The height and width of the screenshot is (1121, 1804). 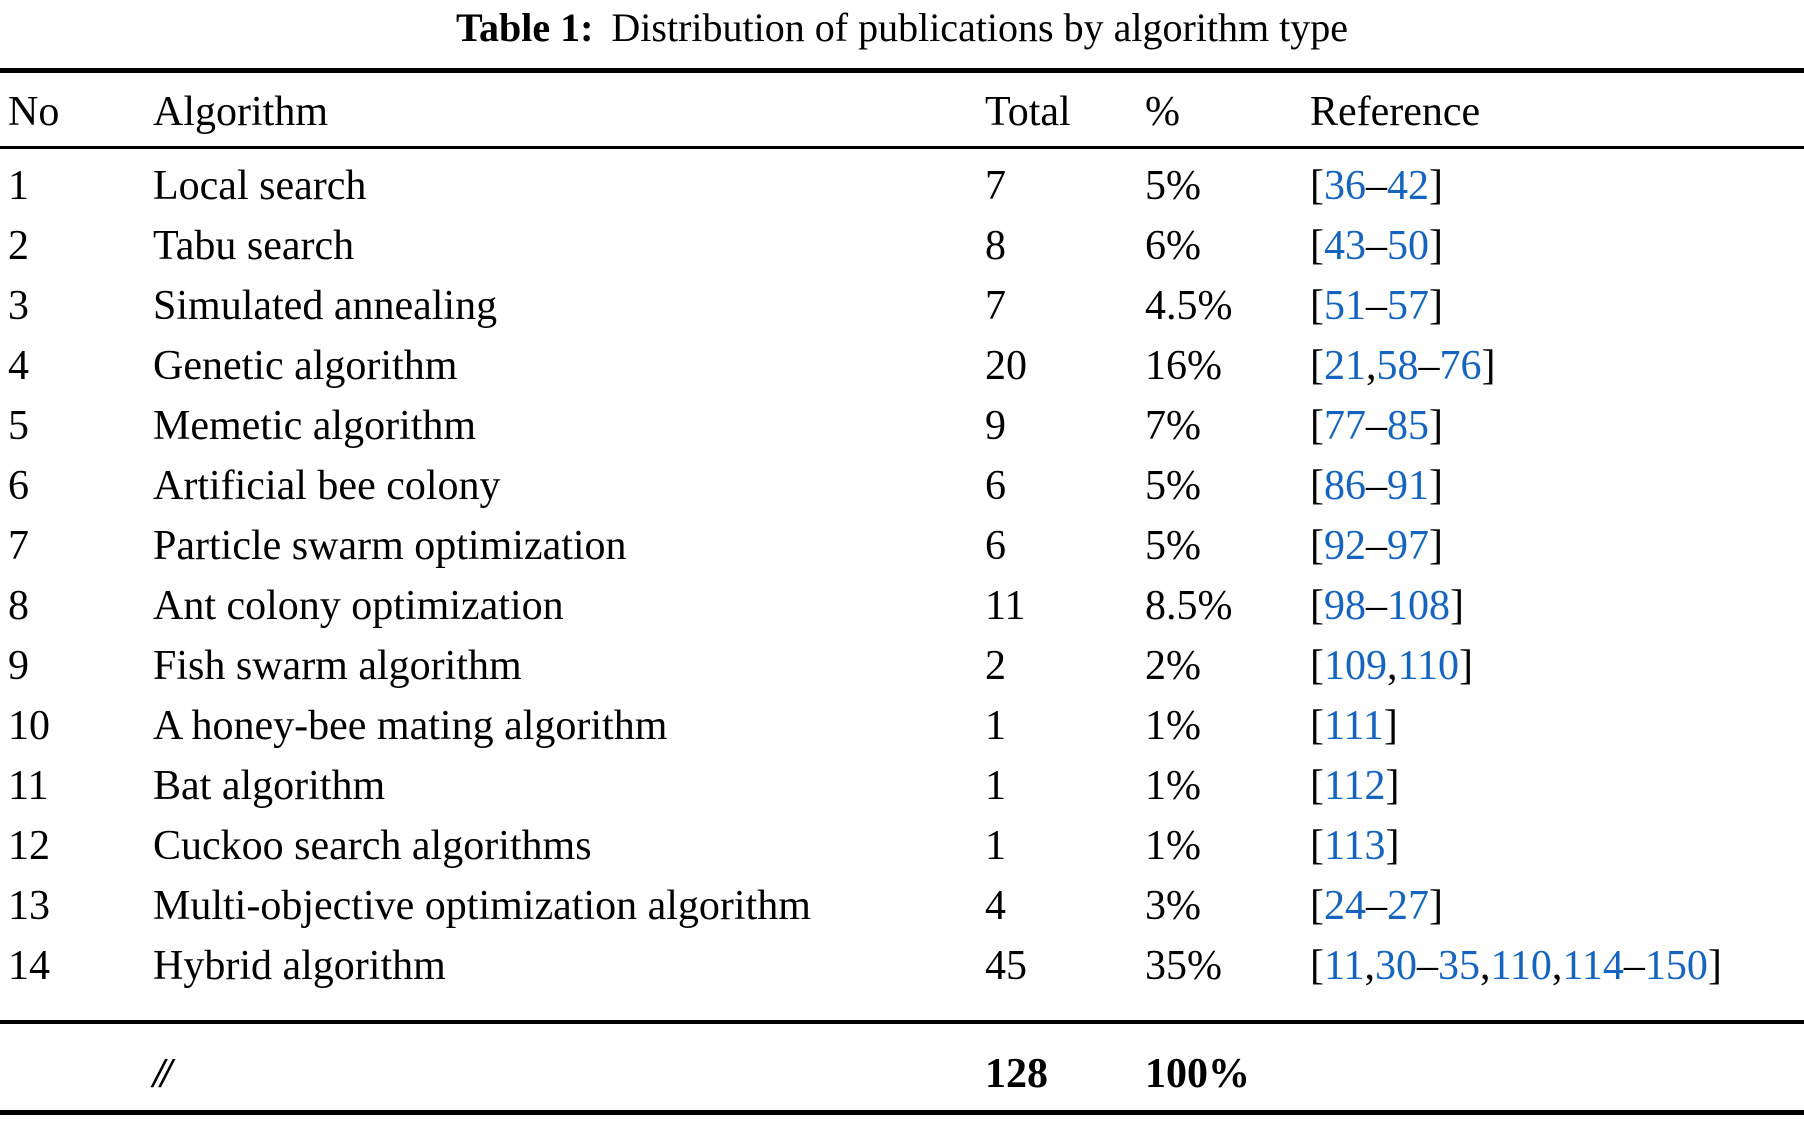 I want to click on rule-bottom, so click(x=902, y=1112).